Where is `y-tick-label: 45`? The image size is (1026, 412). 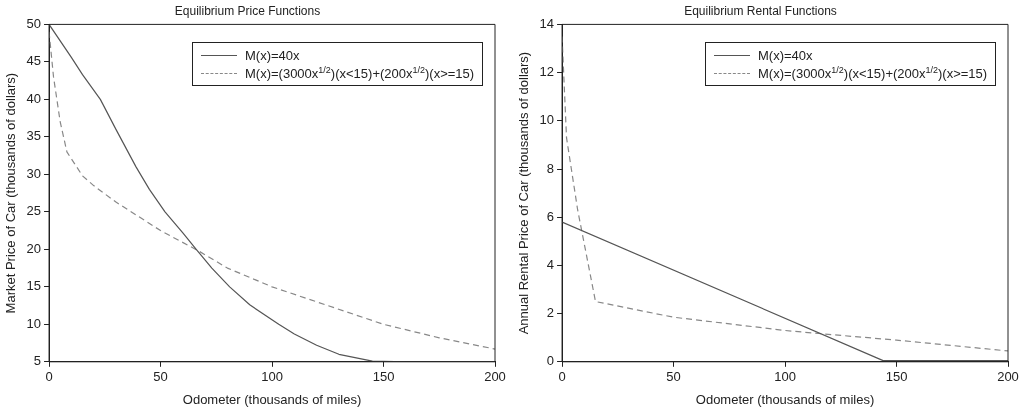 y-tick-label: 45 is located at coordinates (34, 61).